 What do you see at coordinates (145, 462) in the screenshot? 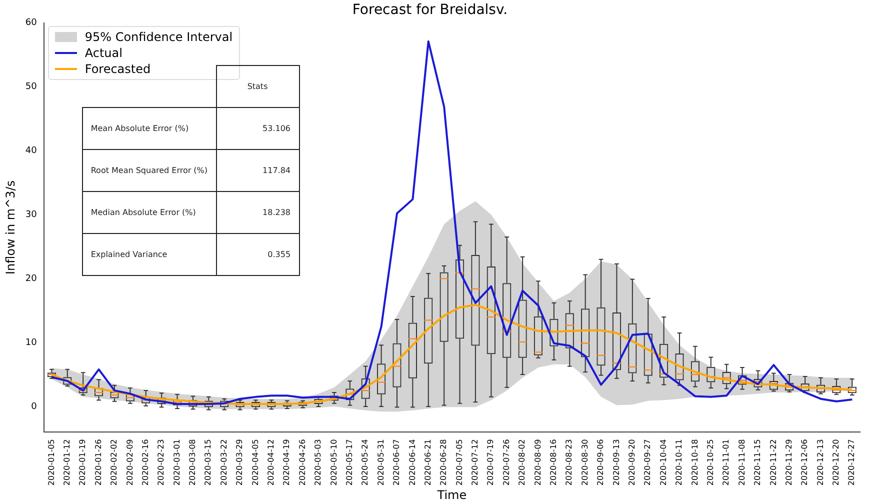
I see `x-tick-label: 2020-02-16` at bounding box center [145, 462].